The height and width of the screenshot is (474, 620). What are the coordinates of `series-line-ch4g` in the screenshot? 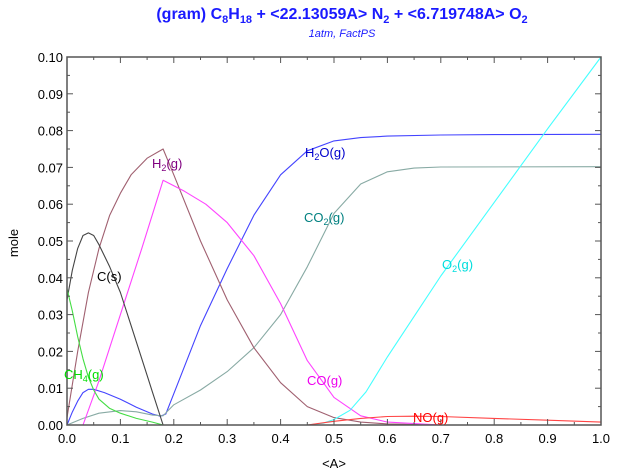 It's located at (115, 357).